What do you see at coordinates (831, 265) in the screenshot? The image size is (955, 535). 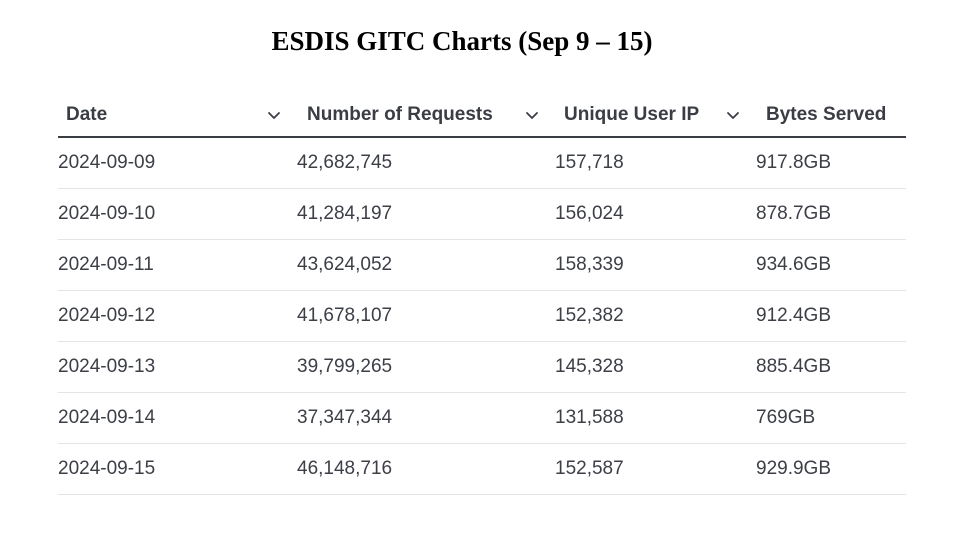 I see `cell-bytes-served: 934.6GB` at bounding box center [831, 265].